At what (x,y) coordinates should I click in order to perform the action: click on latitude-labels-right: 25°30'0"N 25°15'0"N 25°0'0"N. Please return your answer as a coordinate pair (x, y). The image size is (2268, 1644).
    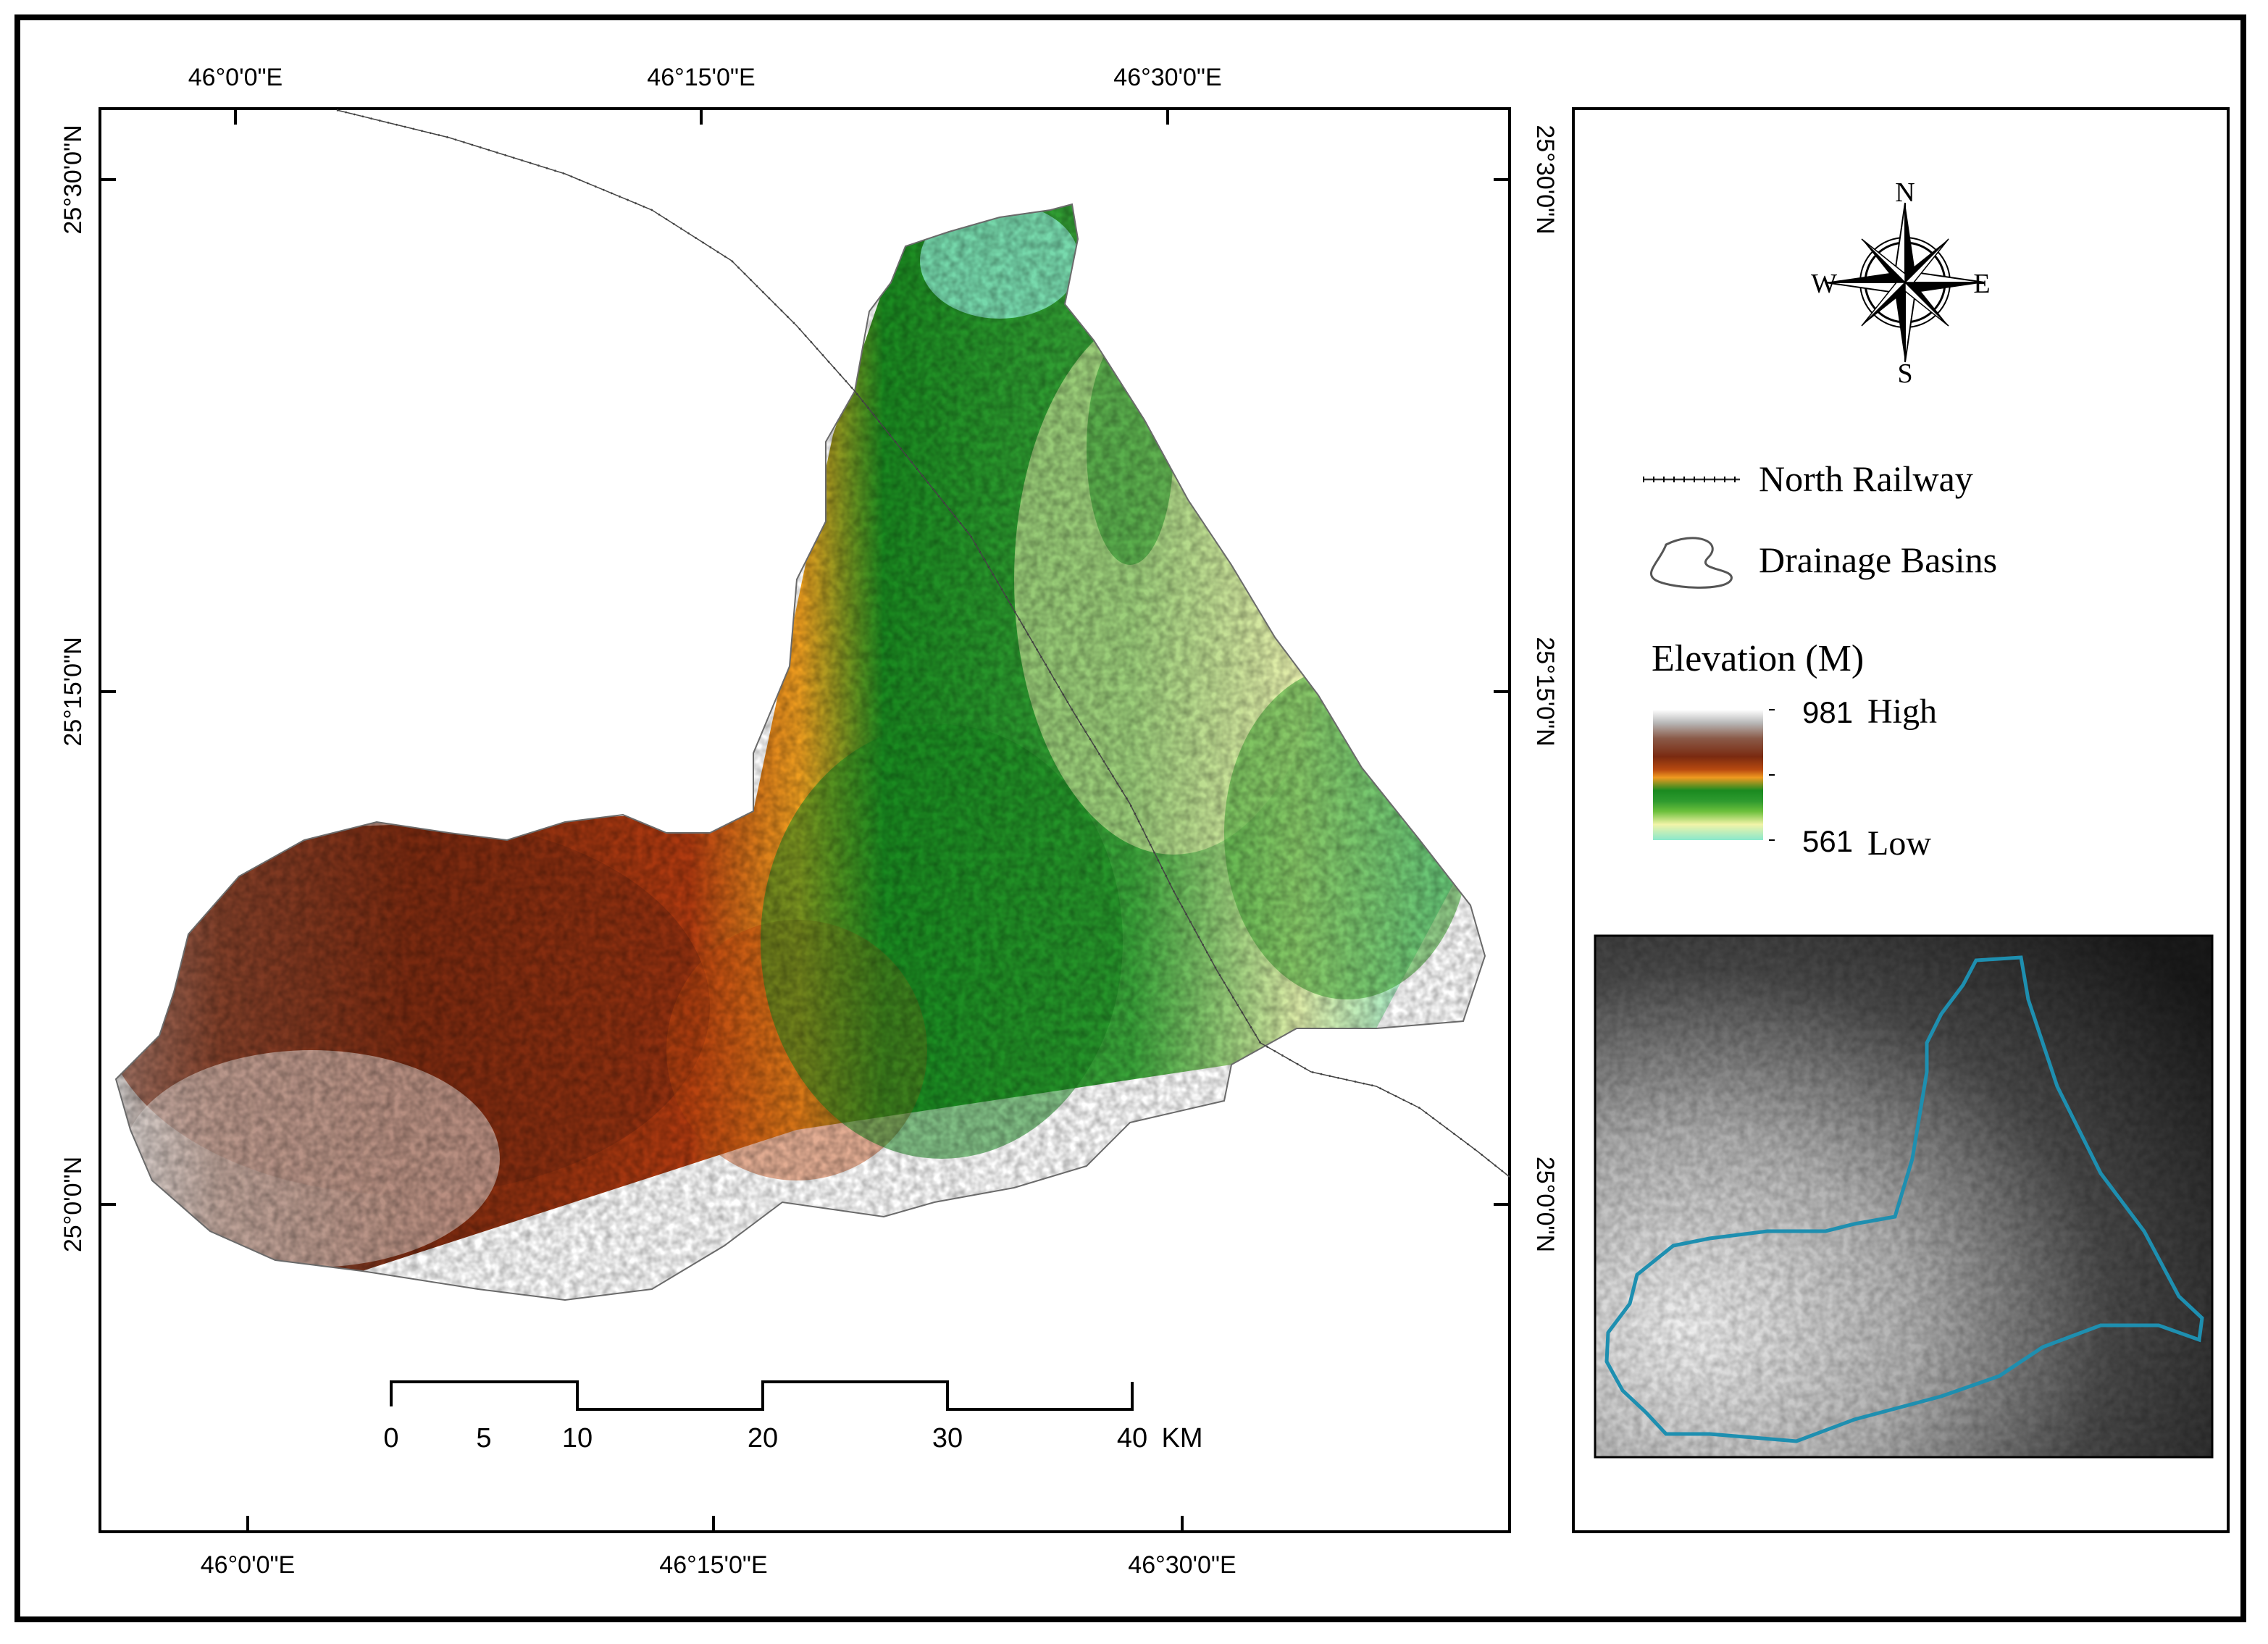
    Looking at the image, I should click on (1545, 688).